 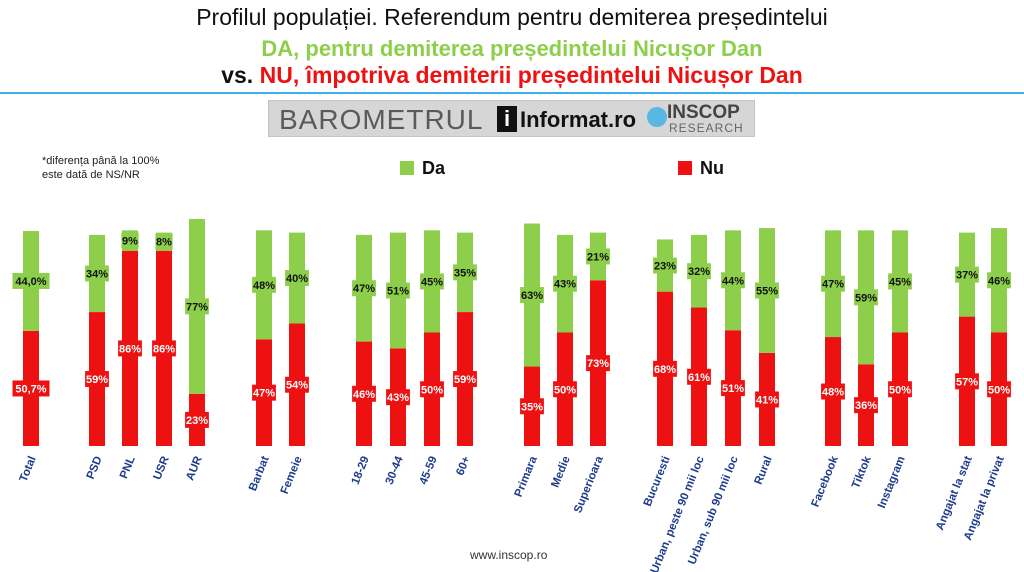 What do you see at coordinates (892, 482) in the screenshot?
I see `category-label: Instagram` at bounding box center [892, 482].